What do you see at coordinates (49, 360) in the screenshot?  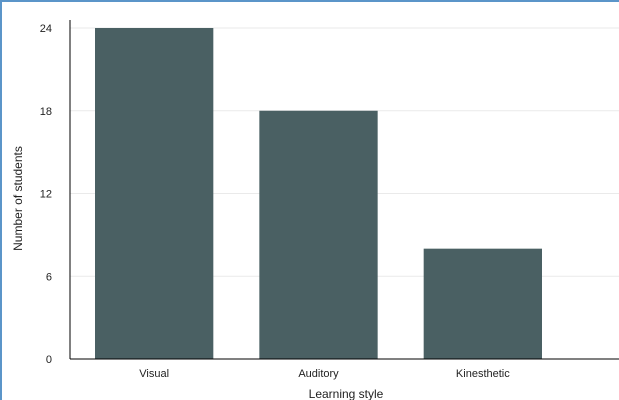 I see `y-tick-label: 0` at bounding box center [49, 360].